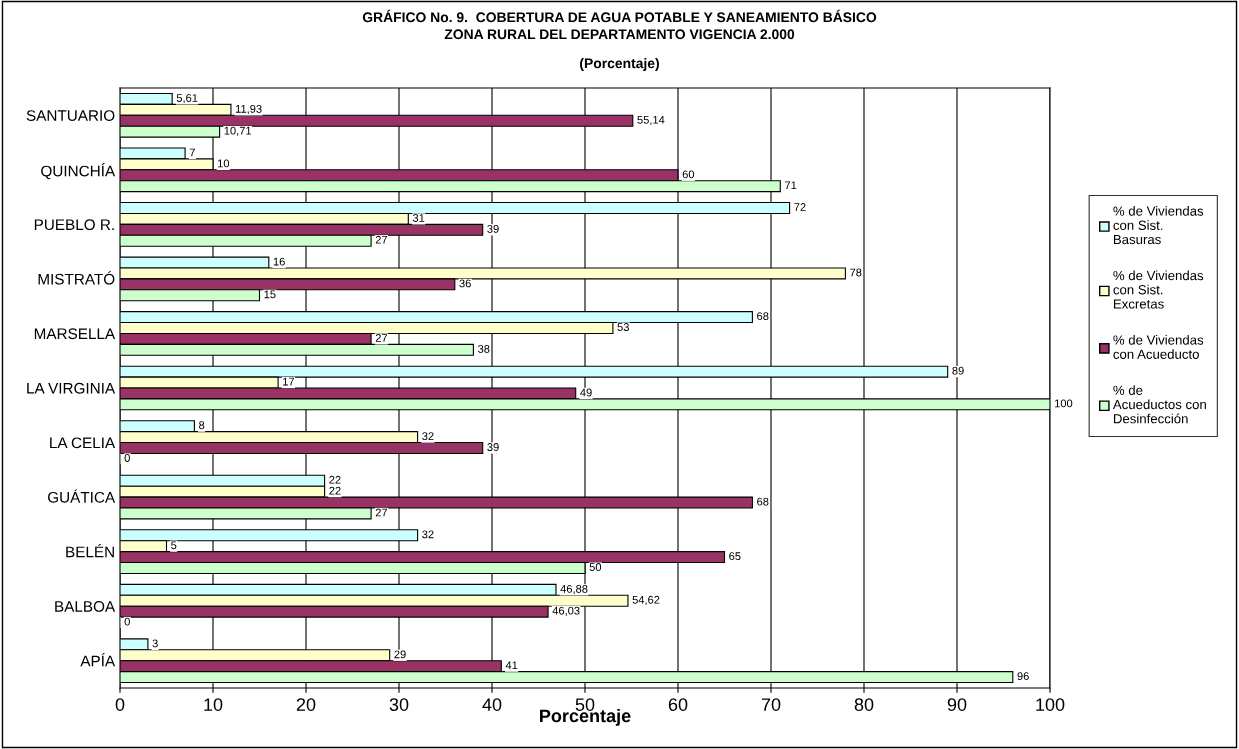  Describe the element at coordinates (771, 704) in the screenshot. I see `x-tick-label: 70` at that location.